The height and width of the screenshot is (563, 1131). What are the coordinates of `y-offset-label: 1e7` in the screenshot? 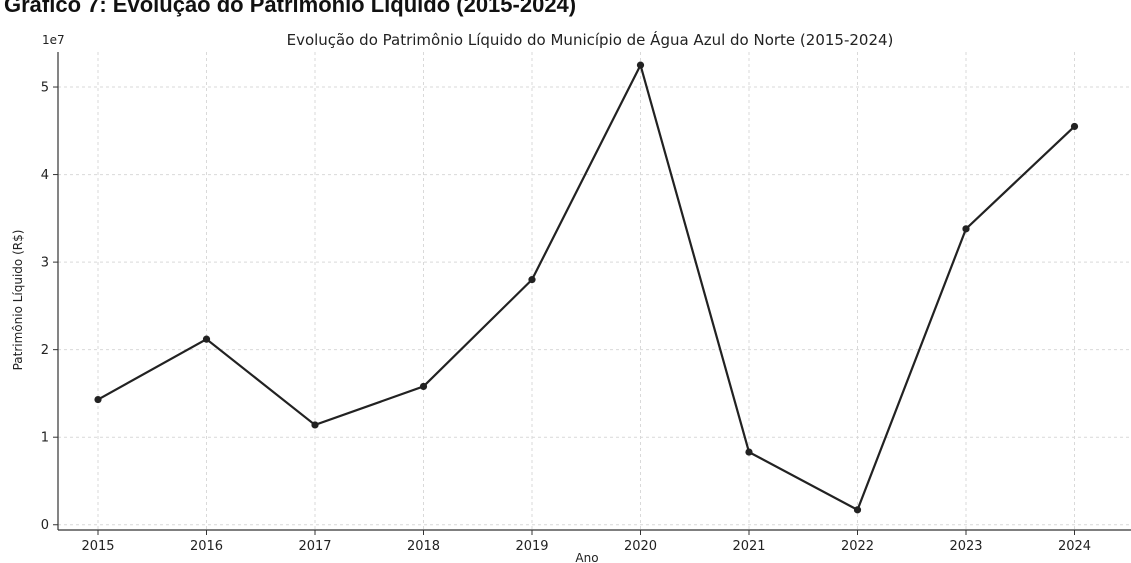 It's located at (53, 40).